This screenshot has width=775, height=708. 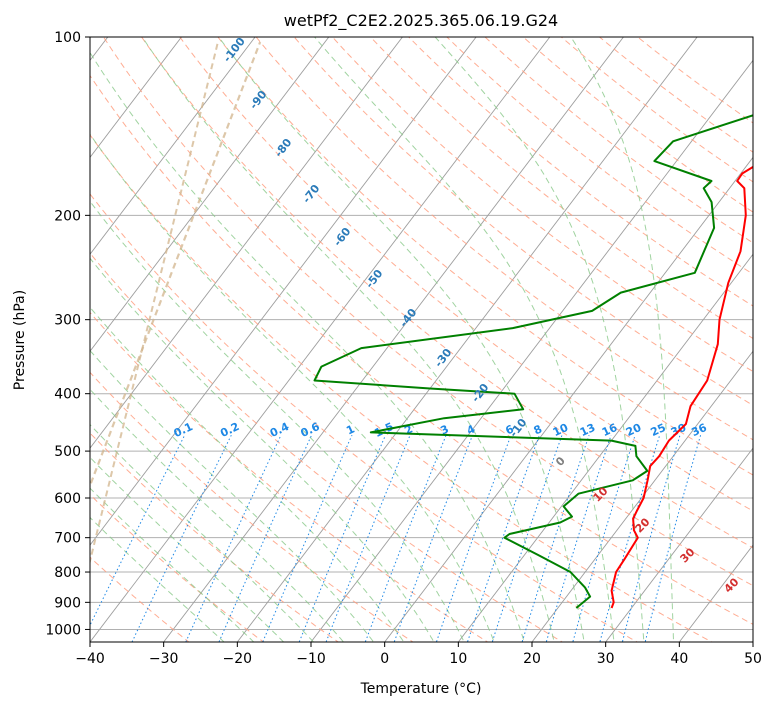 What do you see at coordinates (679, 659) in the screenshot?
I see `x-tick-label: 40` at bounding box center [679, 659].